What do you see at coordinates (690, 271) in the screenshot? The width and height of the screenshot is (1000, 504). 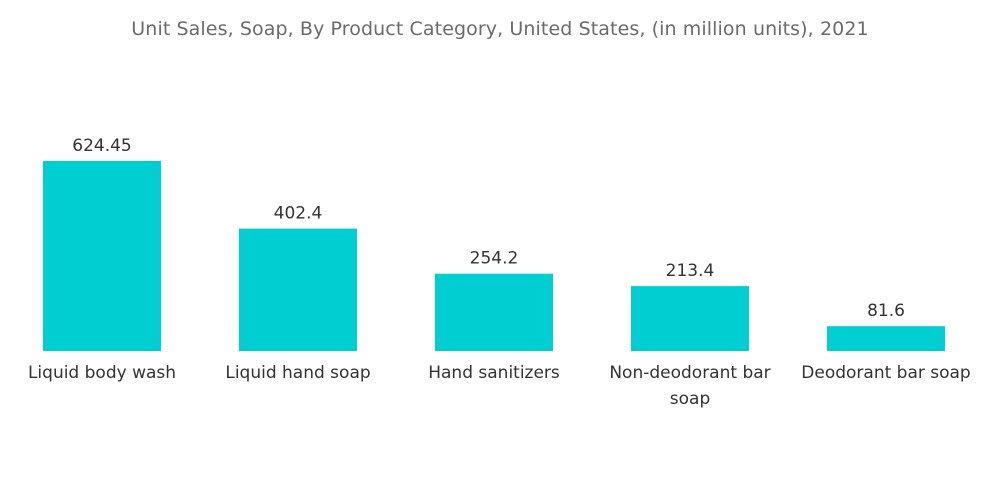 I see `value-label-3: 213.4` at bounding box center [690, 271].